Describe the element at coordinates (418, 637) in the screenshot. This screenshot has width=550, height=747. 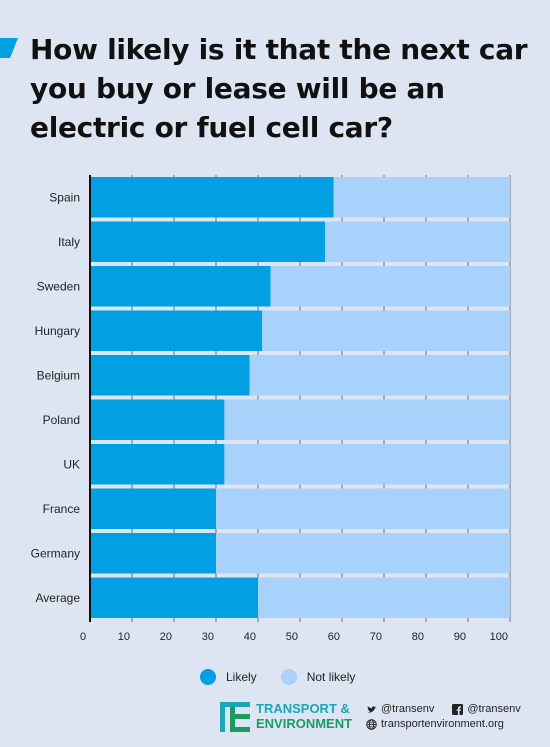
I see `x-tick-label-80: 80` at that location.